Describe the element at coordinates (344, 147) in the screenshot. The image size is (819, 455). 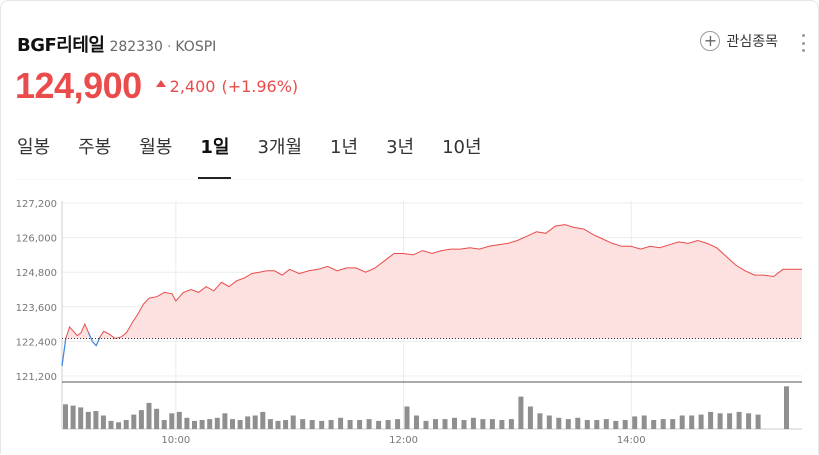
I see `tab-1year: 1년` at that location.